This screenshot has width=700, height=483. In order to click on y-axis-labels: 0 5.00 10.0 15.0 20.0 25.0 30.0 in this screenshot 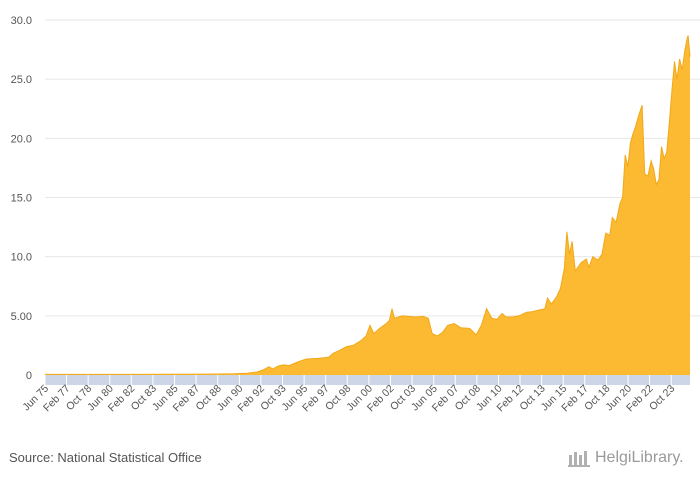, I will do `click(21, 198)`.